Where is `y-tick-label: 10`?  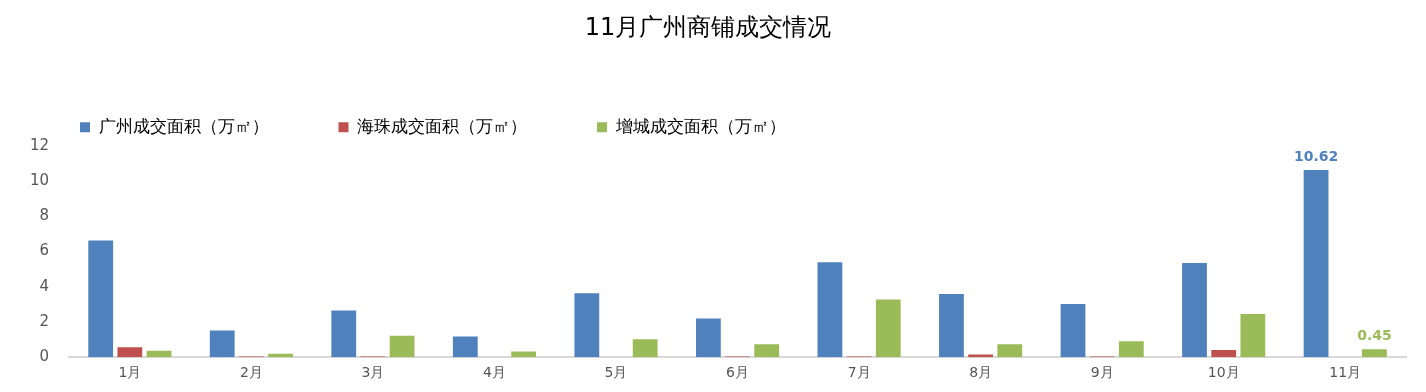
y-tick-label: 10 is located at coordinates (39, 179).